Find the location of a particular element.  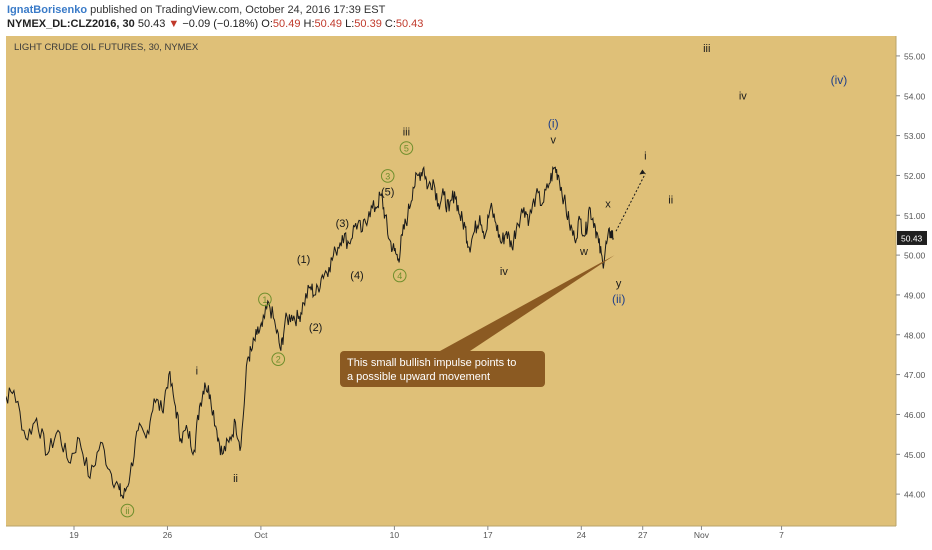

price-change: −0.09 (−0.18%) is located at coordinates (220, 24).